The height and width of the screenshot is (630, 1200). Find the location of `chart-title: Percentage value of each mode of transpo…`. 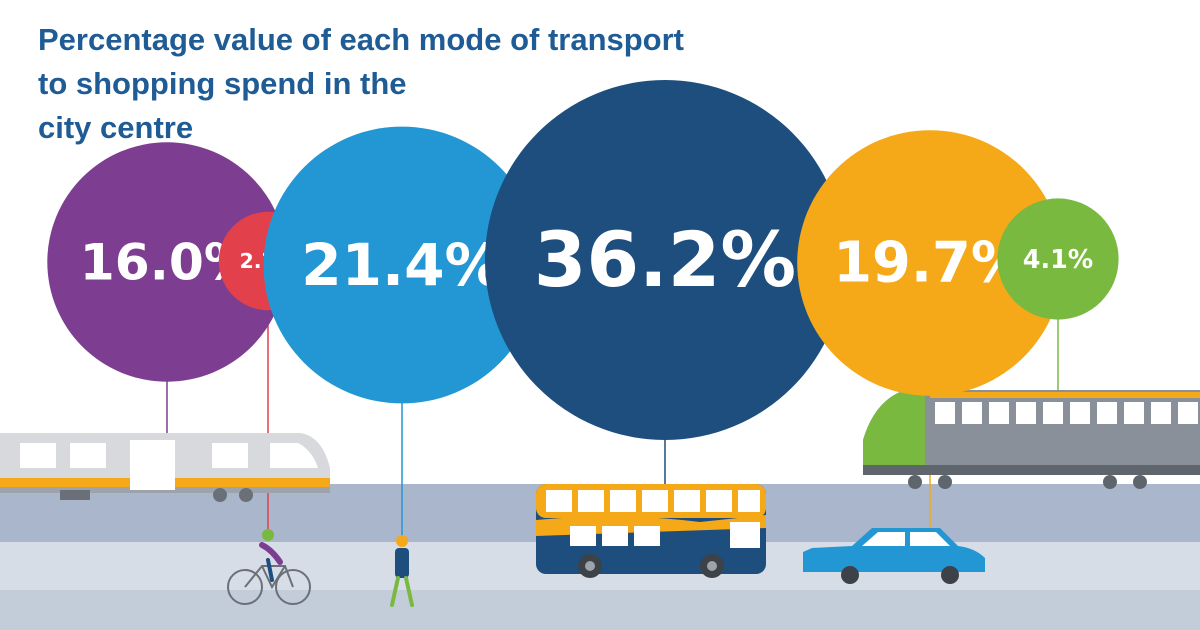

chart-title: Percentage value of each mode of transpo… is located at coordinates (438, 84).